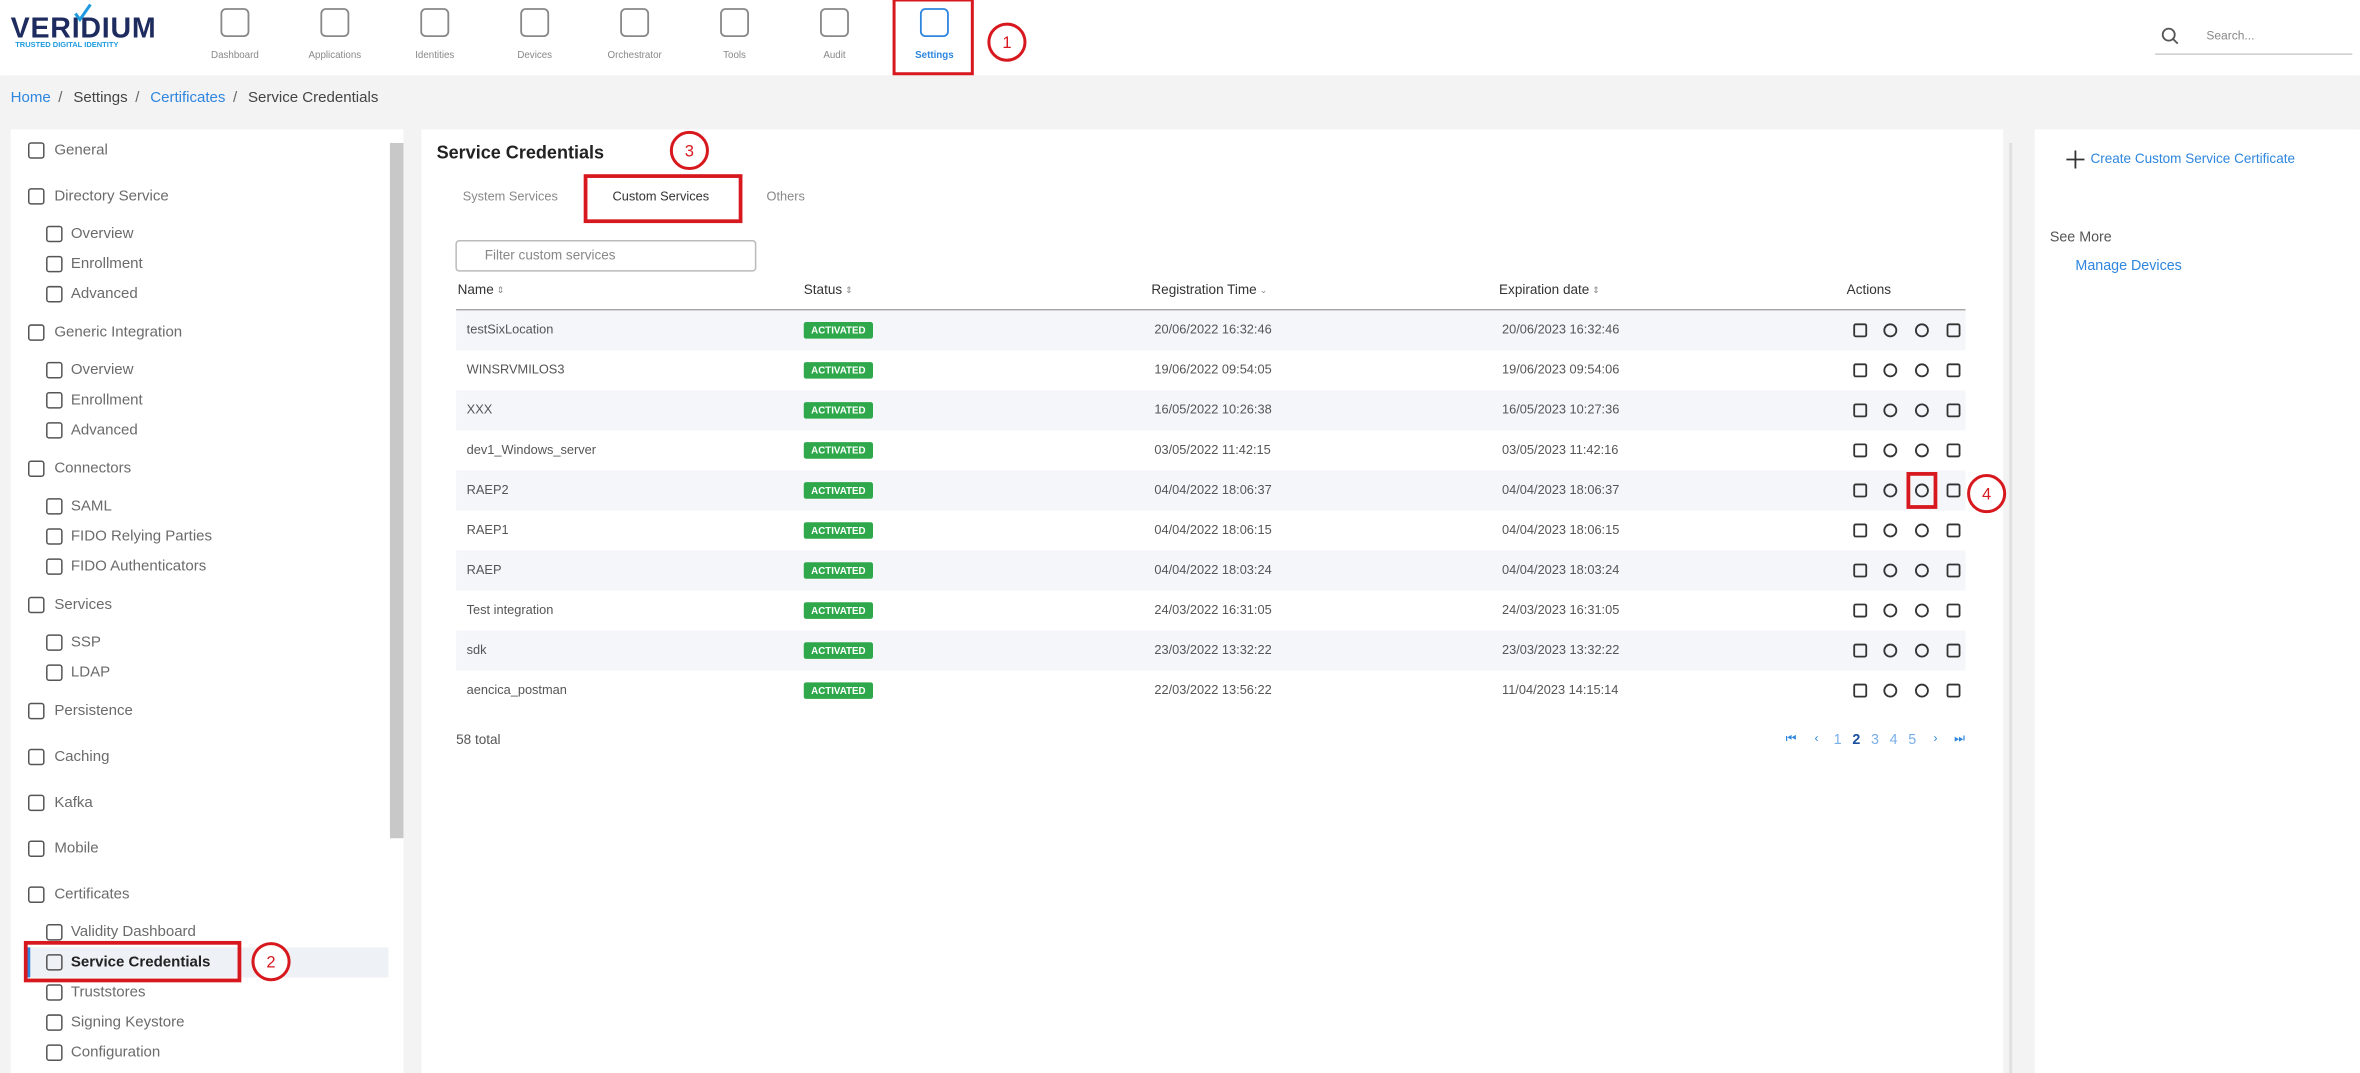 The image size is (2360, 1073). What do you see at coordinates (118, 332) in the screenshot?
I see `sidebar-group: Generic Integration` at bounding box center [118, 332].